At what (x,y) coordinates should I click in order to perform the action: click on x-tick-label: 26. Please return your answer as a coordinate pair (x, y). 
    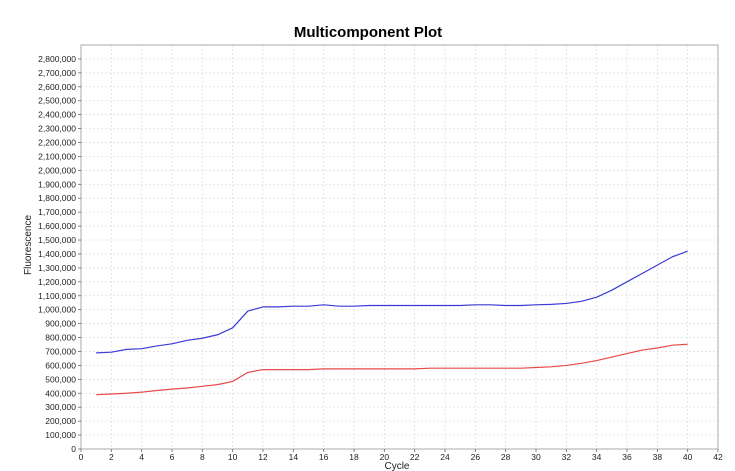
    Looking at the image, I should click on (476, 457).